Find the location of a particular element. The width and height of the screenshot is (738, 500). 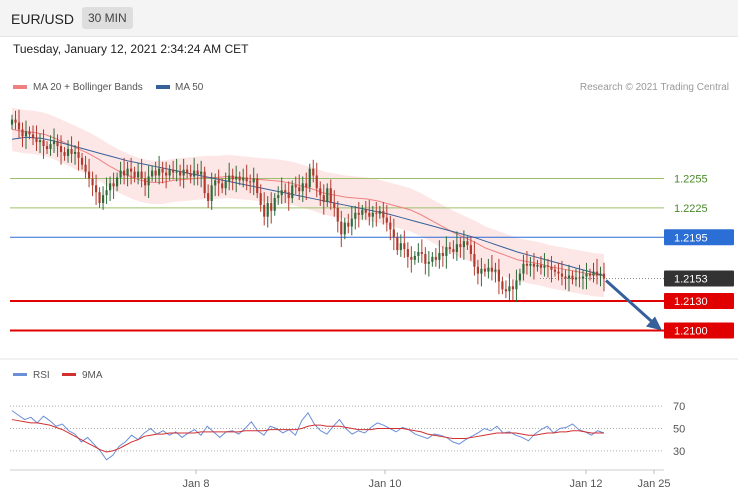

x-tick-label-2: Jan 12 is located at coordinates (585, 484).